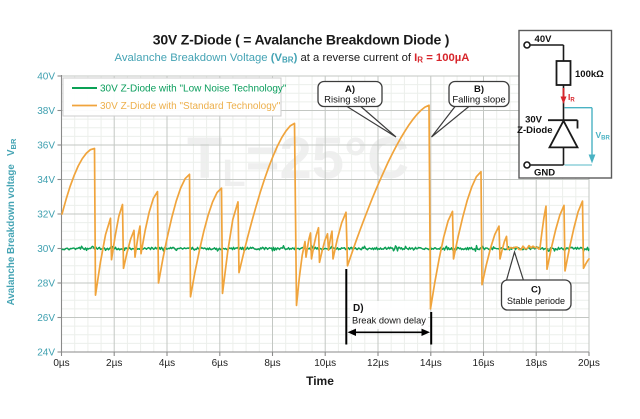  What do you see at coordinates (320, 381) in the screenshot?
I see `svg-text: Time` at bounding box center [320, 381].